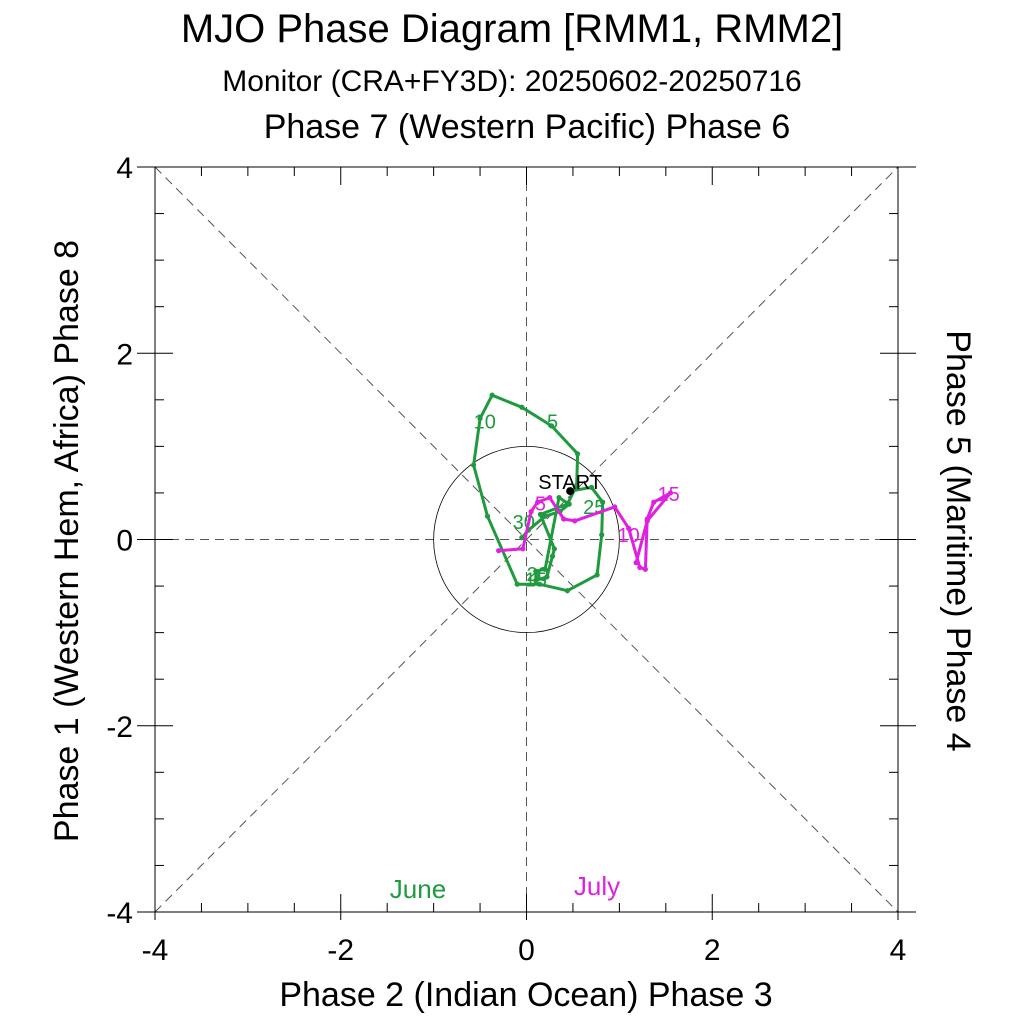 This screenshot has width=1024, height=1024. Describe the element at coordinates (898, 950) in the screenshot. I see `x-tick-label: 4` at that location.